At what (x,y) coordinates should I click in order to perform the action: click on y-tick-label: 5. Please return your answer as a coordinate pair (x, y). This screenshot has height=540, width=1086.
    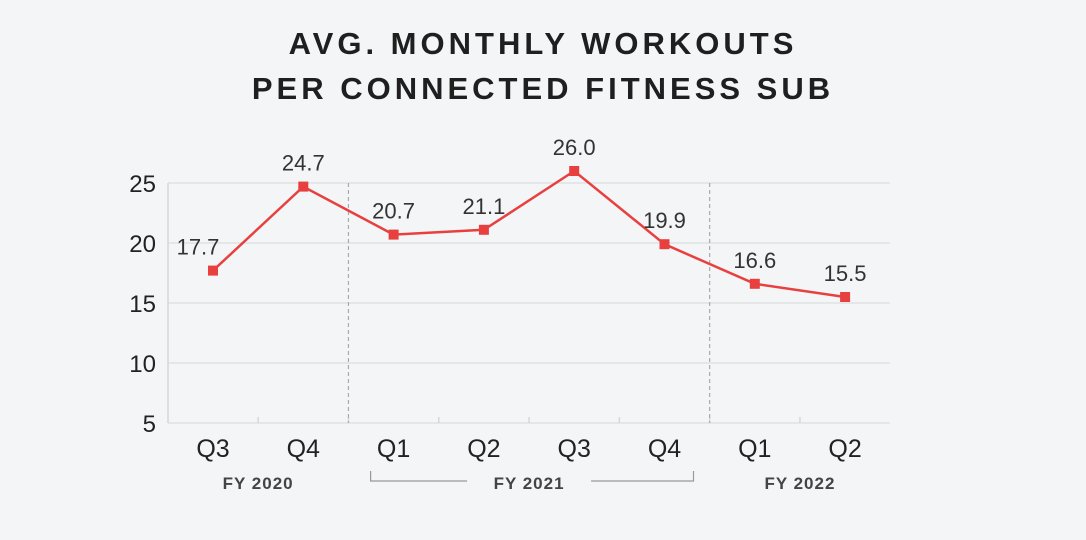
    Looking at the image, I should click on (149, 424).